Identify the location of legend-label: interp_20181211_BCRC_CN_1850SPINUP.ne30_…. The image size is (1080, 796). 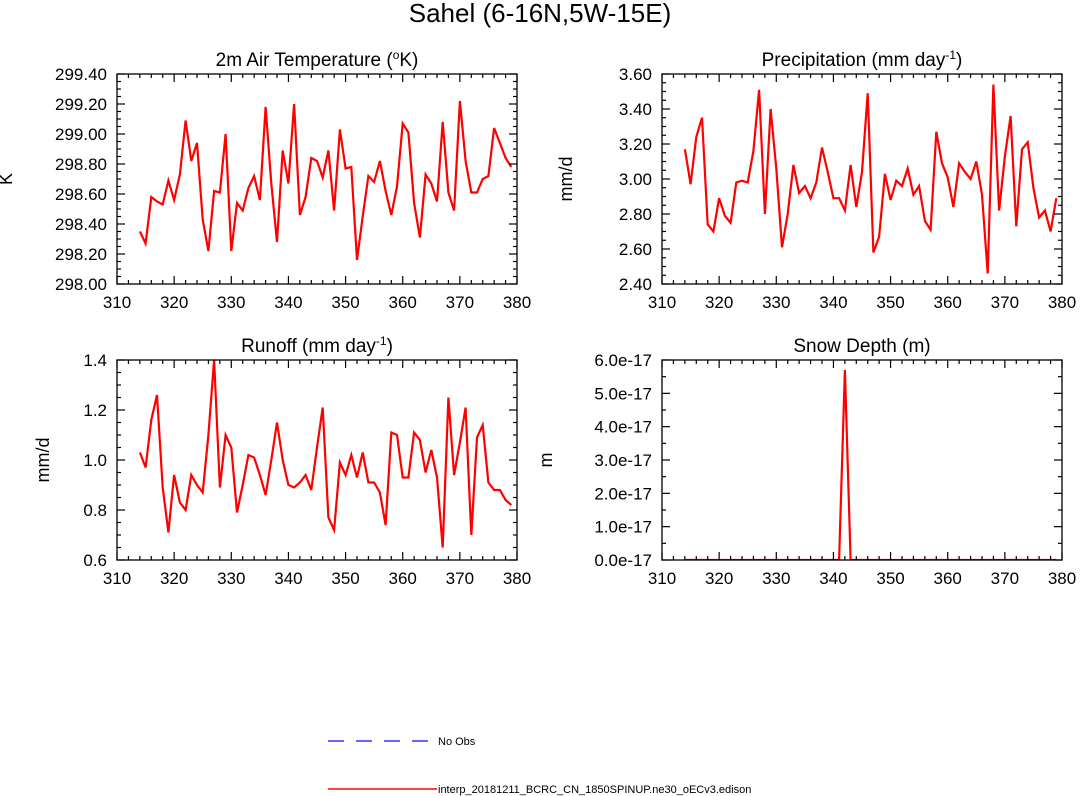
(594, 790).